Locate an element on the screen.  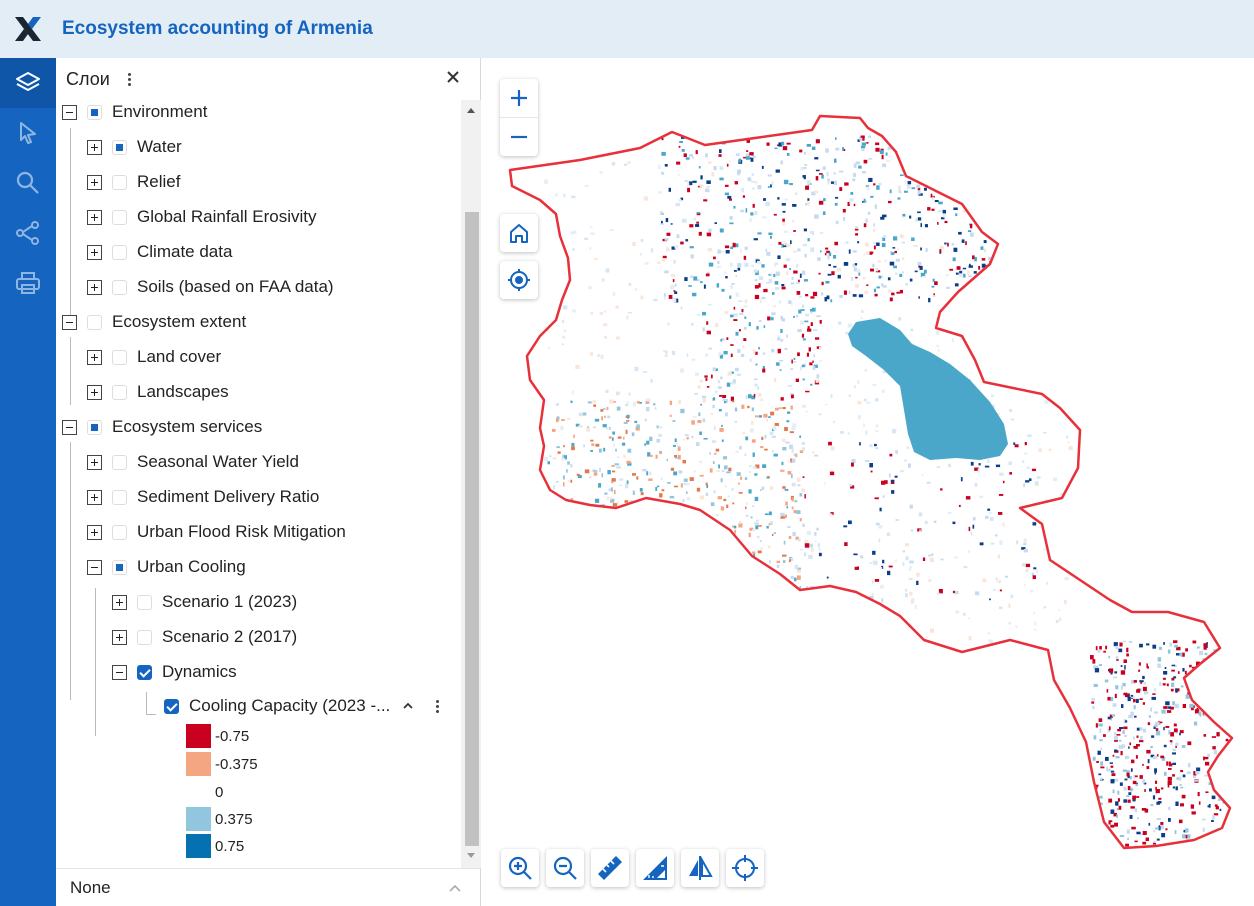
home-button is located at coordinates (519, 233).